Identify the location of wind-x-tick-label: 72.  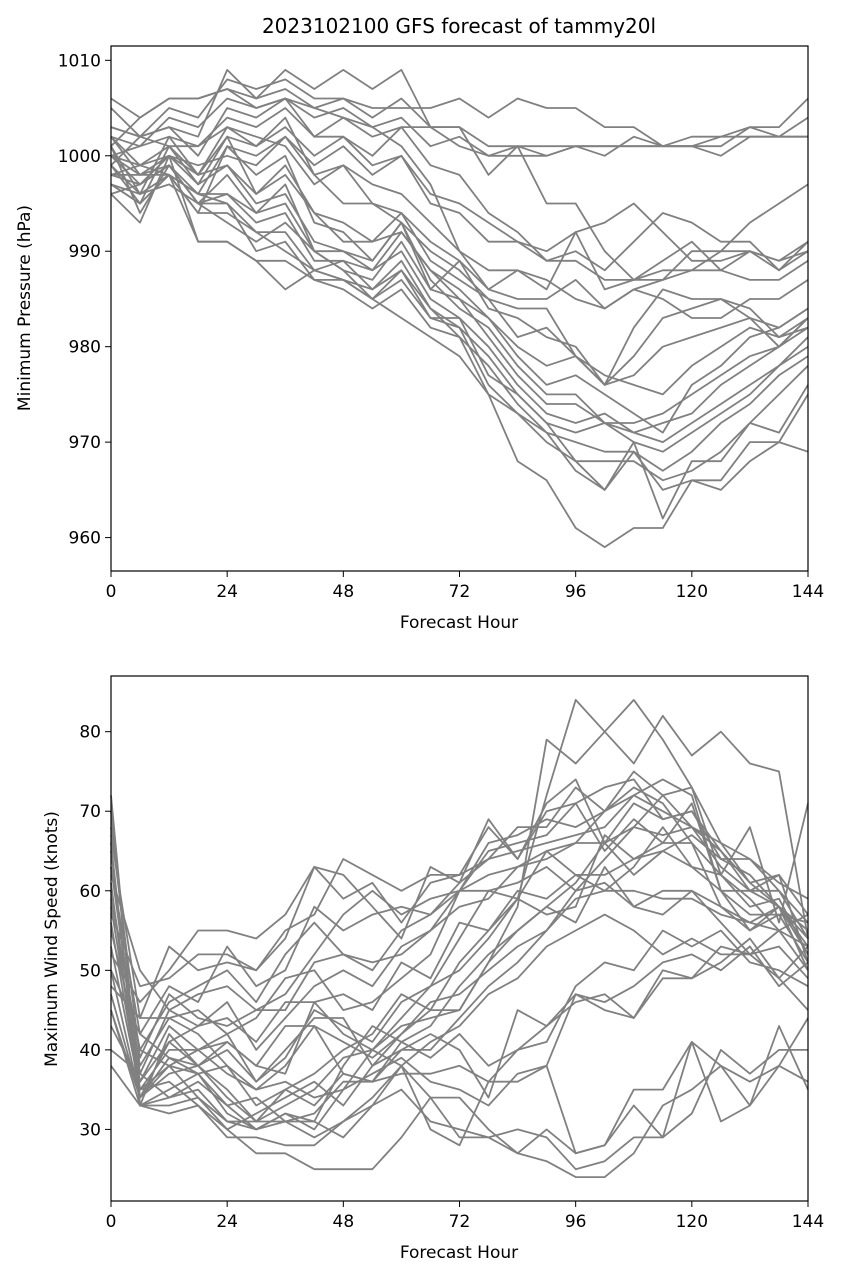
(460, 1222).